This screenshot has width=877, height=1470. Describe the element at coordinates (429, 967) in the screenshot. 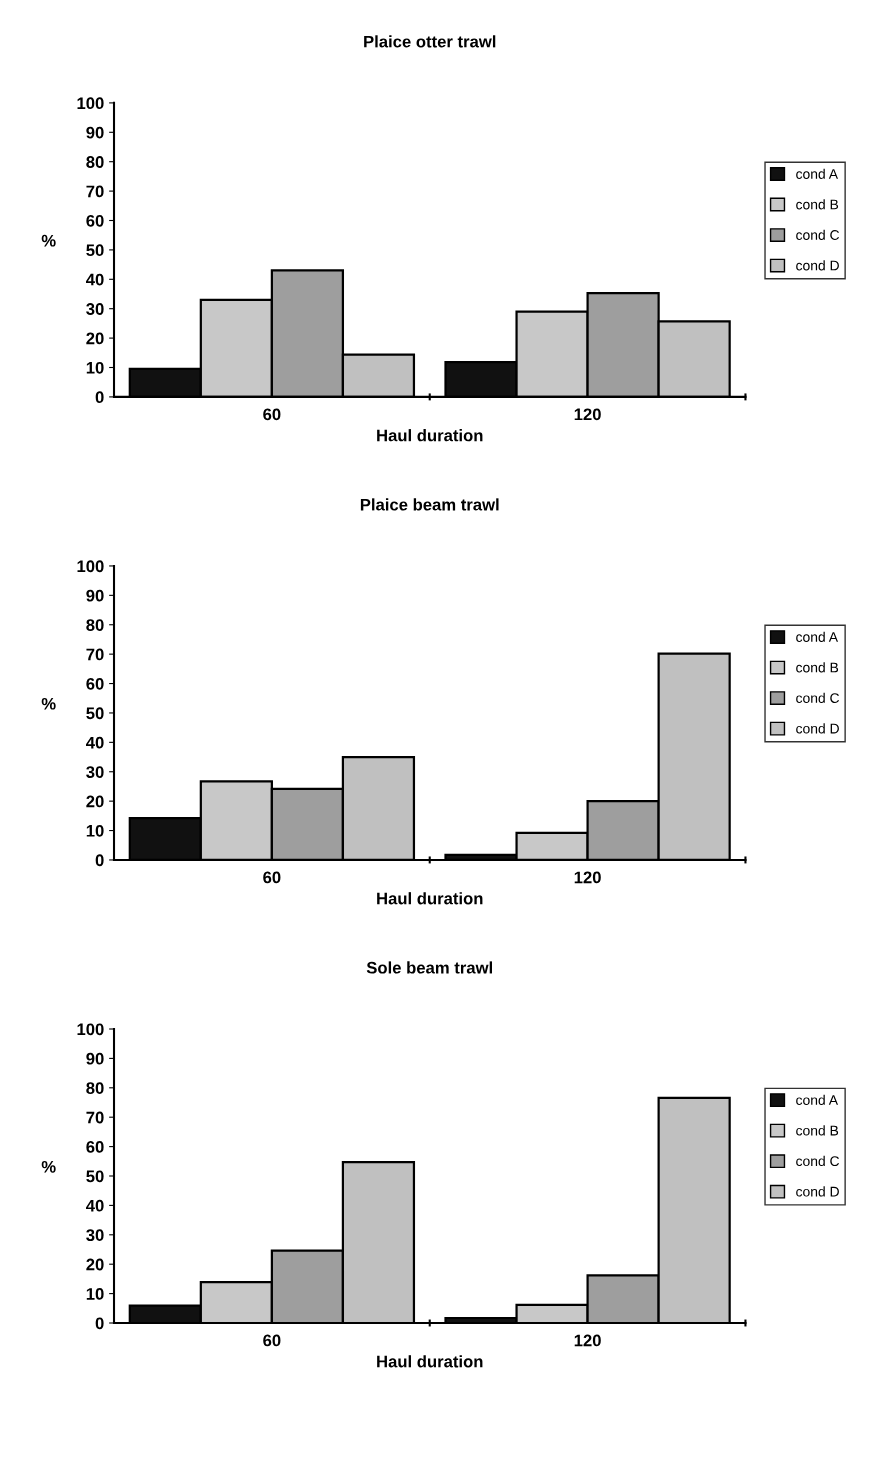

I see `chart-title: Sole beam trawl` at that location.